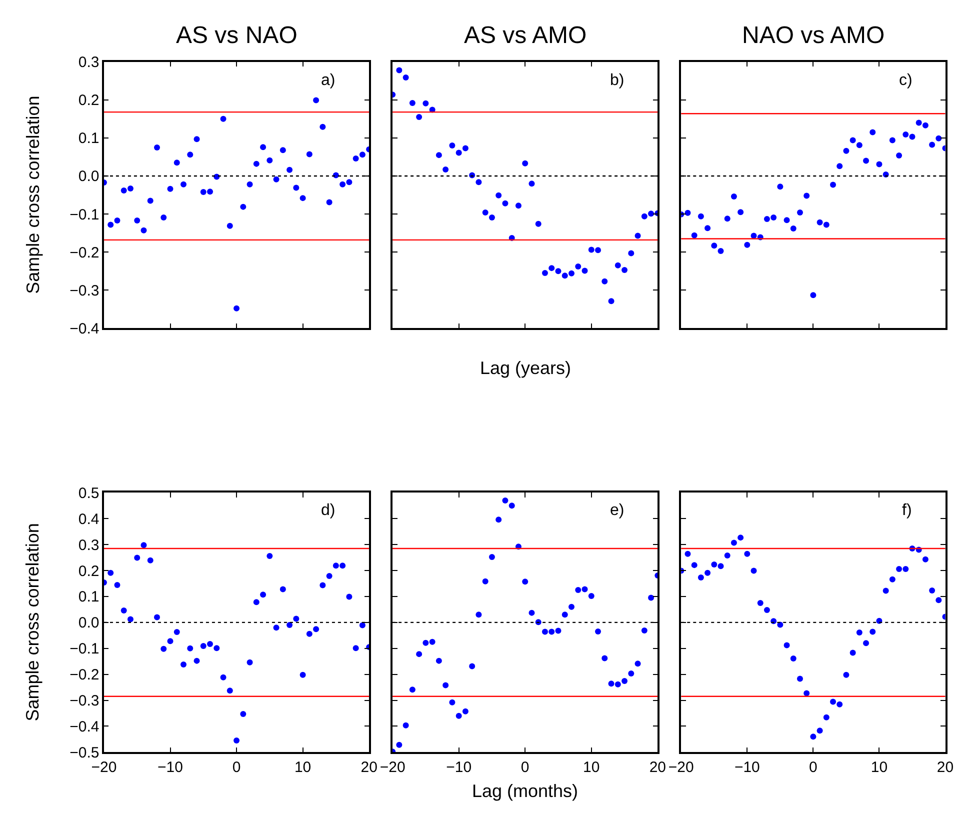 The image size is (965, 815). What do you see at coordinates (525, 791) in the screenshot?
I see `x-axis-title: Lag (months)` at bounding box center [525, 791].